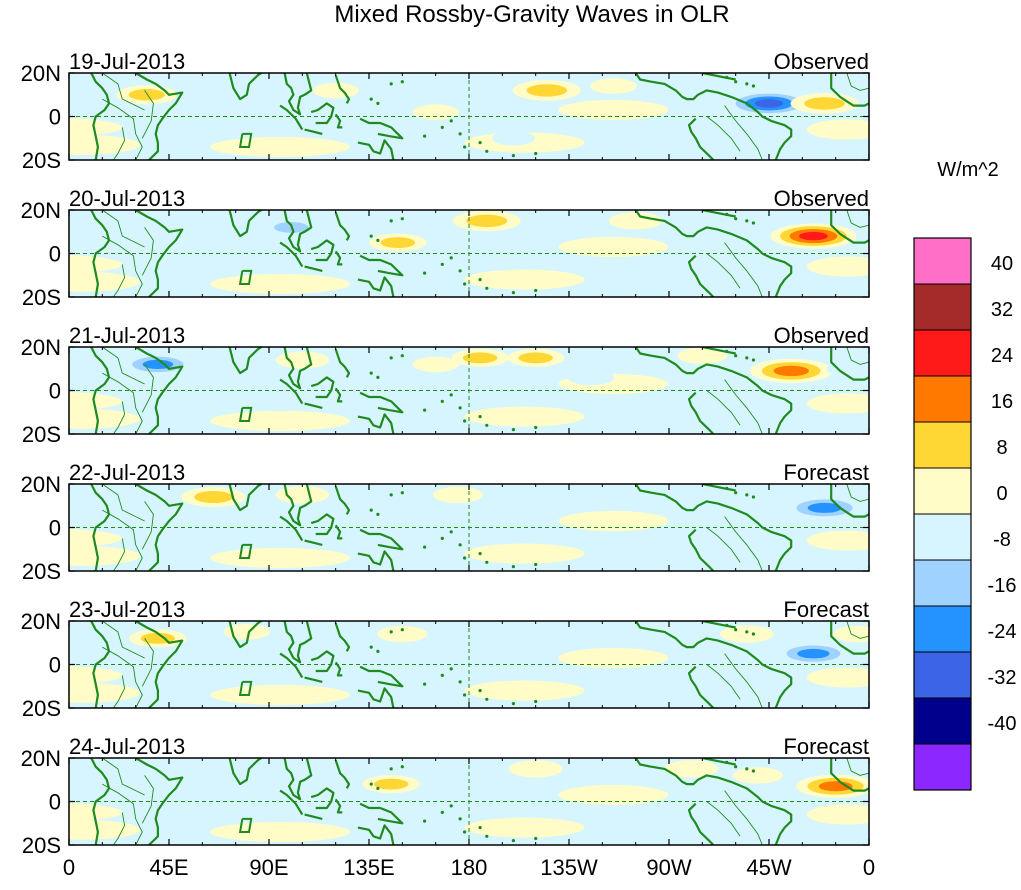 Image resolution: width=1021 pixels, height=890 pixels. I want to click on map-panel: 20N 0 20S 22-Jul-2013 Forecast, so click(445, 522).